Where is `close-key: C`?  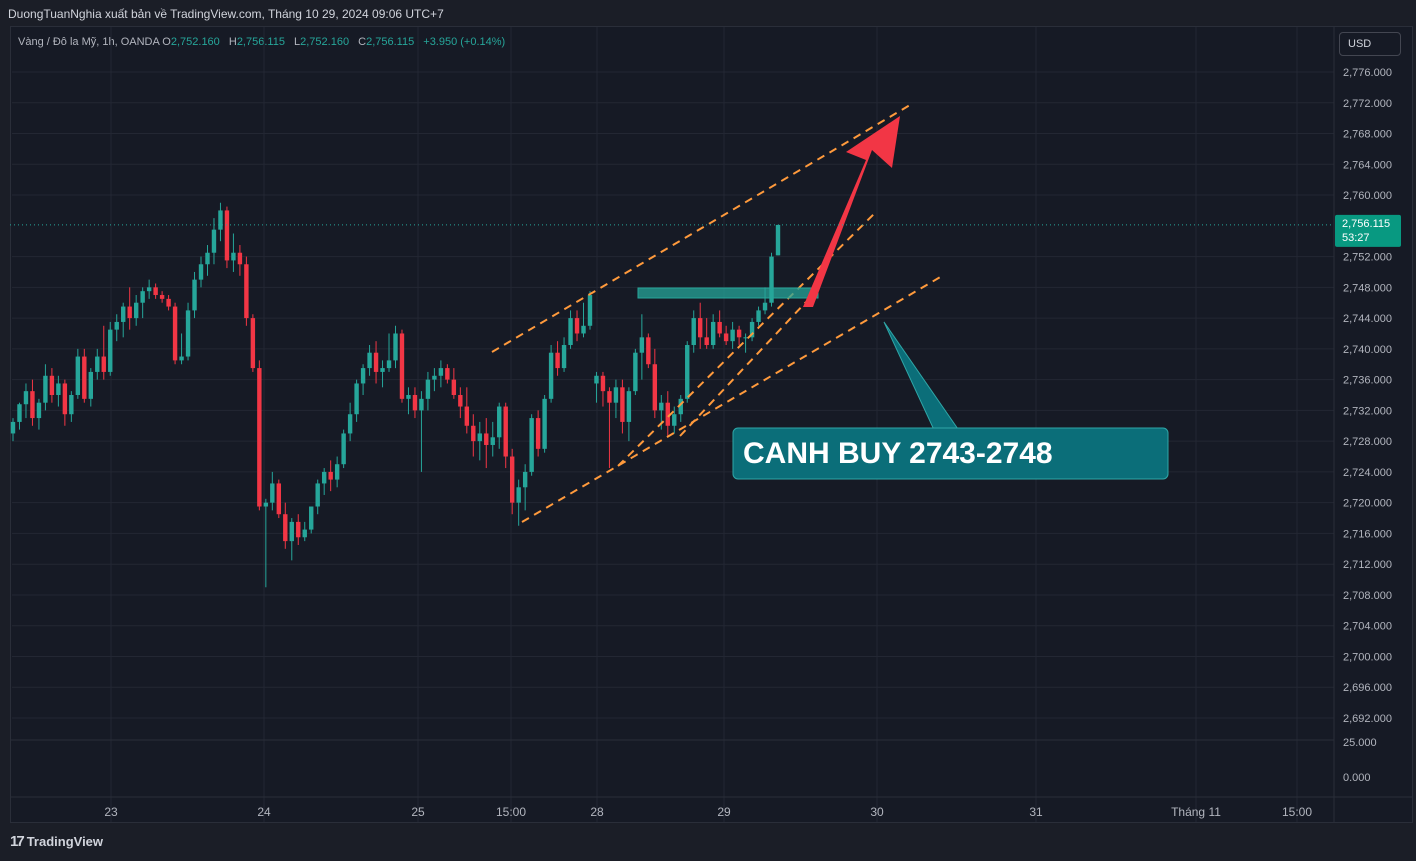
close-key: C is located at coordinates (362, 42).